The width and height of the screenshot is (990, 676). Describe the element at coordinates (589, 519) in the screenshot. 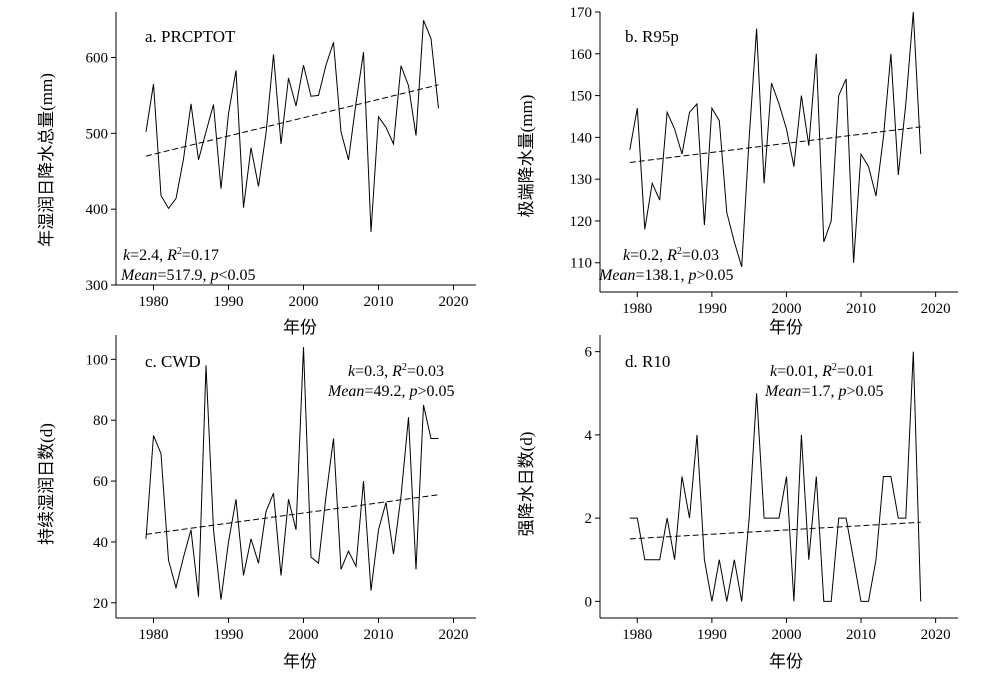

I see `panel-d-y-tick-label: 2` at that location.